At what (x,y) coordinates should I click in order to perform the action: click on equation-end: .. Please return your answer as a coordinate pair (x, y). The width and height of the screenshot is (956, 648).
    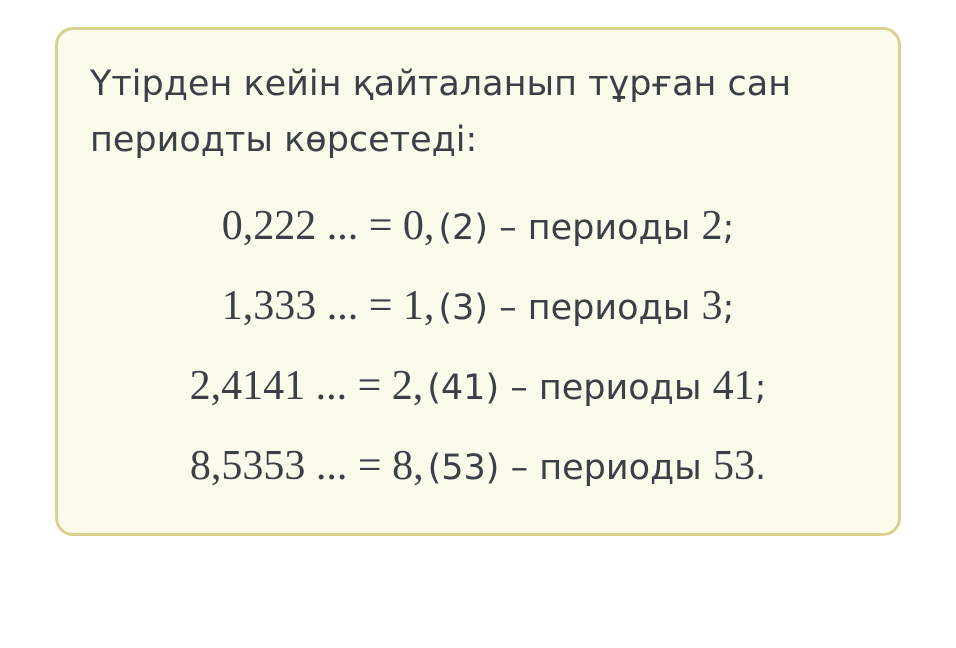
    Looking at the image, I should click on (760, 468).